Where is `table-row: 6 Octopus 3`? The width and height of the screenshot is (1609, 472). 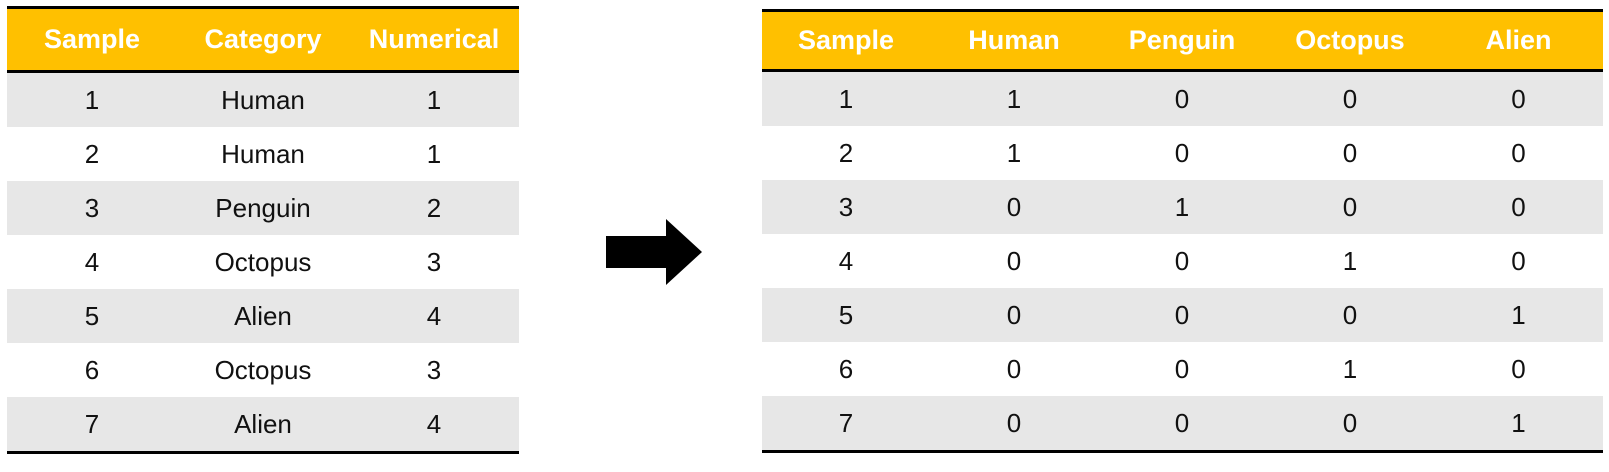
table-row: 6 Octopus 3 is located at coordinates (263, 370).